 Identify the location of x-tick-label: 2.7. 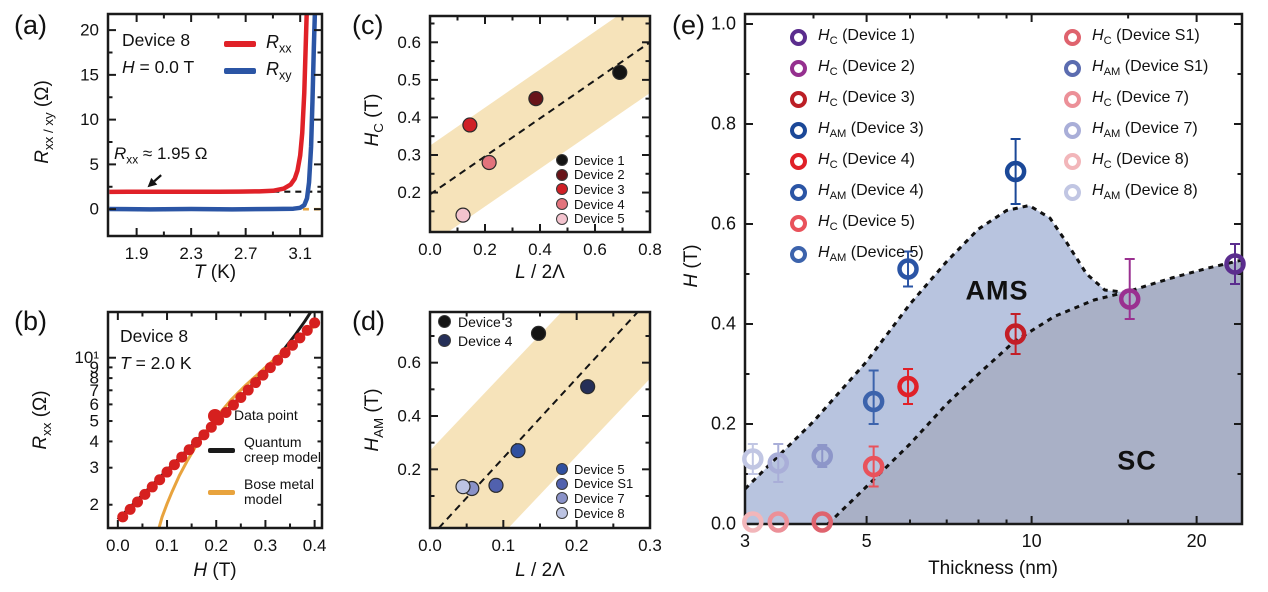
(246, 253).